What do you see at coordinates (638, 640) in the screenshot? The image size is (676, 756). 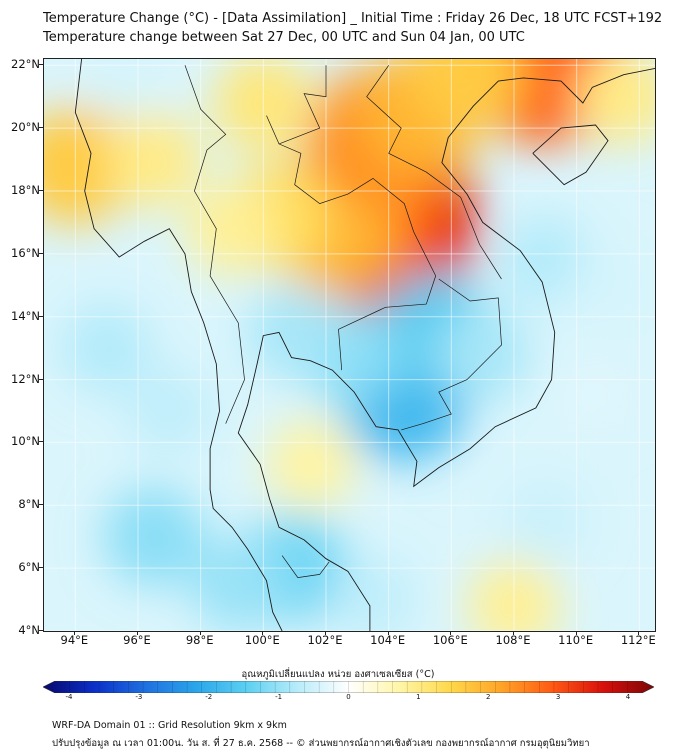 I see `lon-label: 112°E` at bounding box center [638, 640].